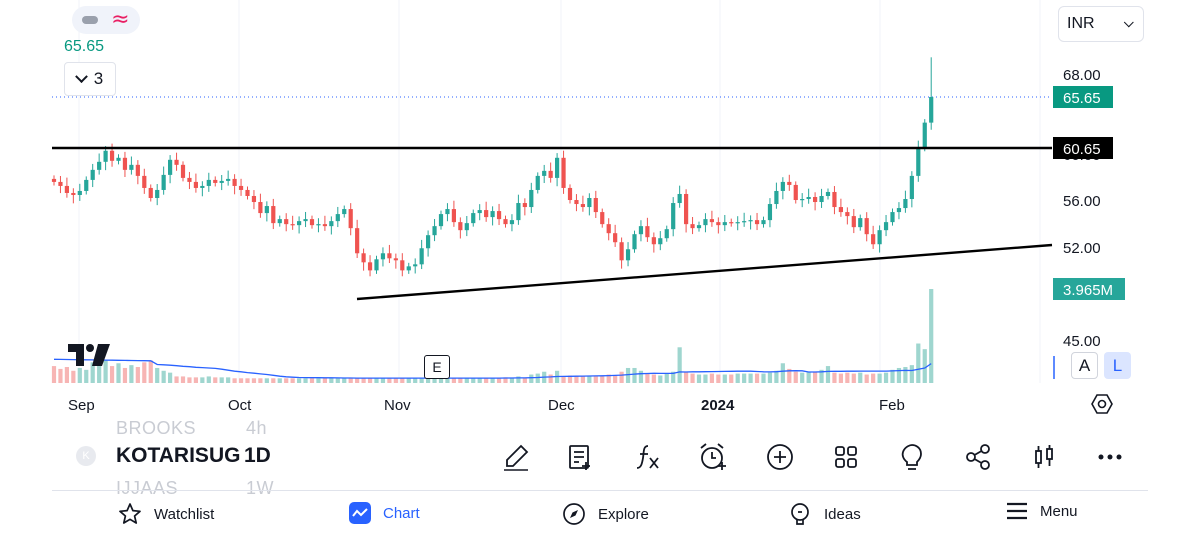 The height and width of the screenshot is (540, 1200). What do you see at coordinates (1102, 404) in the screenshot?
I see `chart-settings-icon` at bounding box center [1102, 404].